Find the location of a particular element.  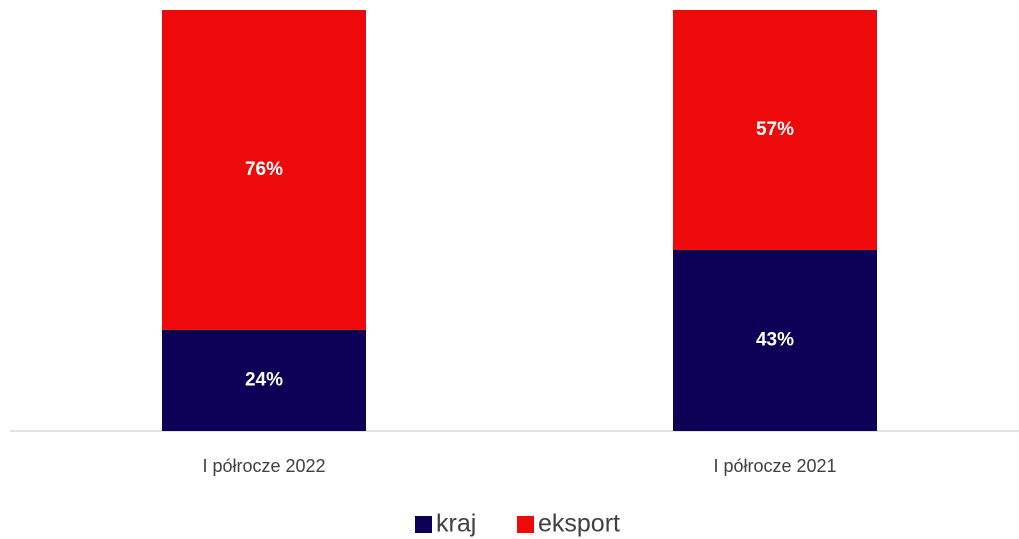

data-label: 43% is located at coordinates (775, 340).